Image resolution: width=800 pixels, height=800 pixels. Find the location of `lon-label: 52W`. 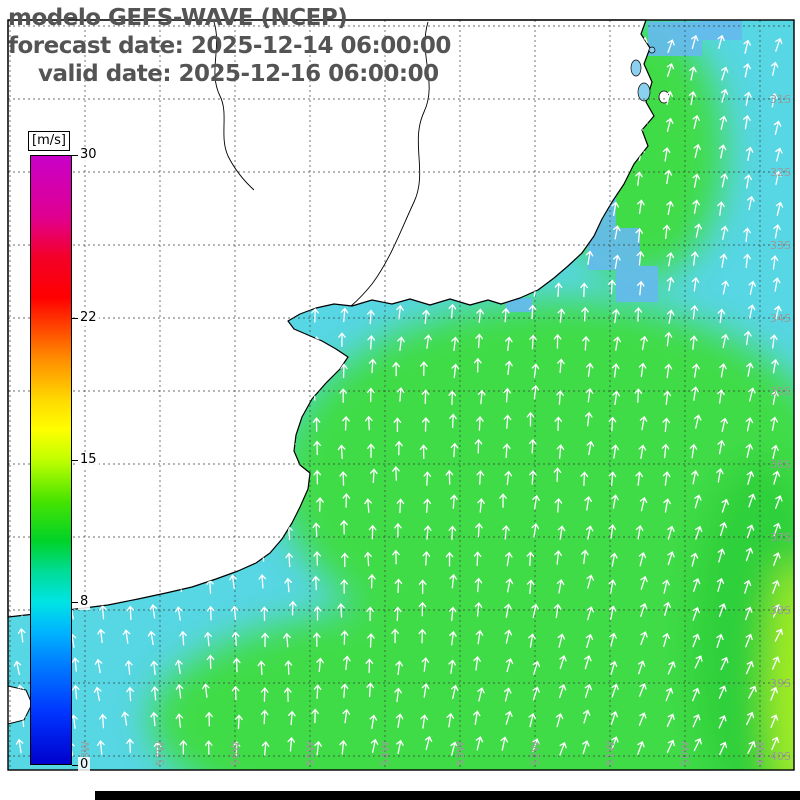

lon-label: 52W is located at coordinates (535, 753).